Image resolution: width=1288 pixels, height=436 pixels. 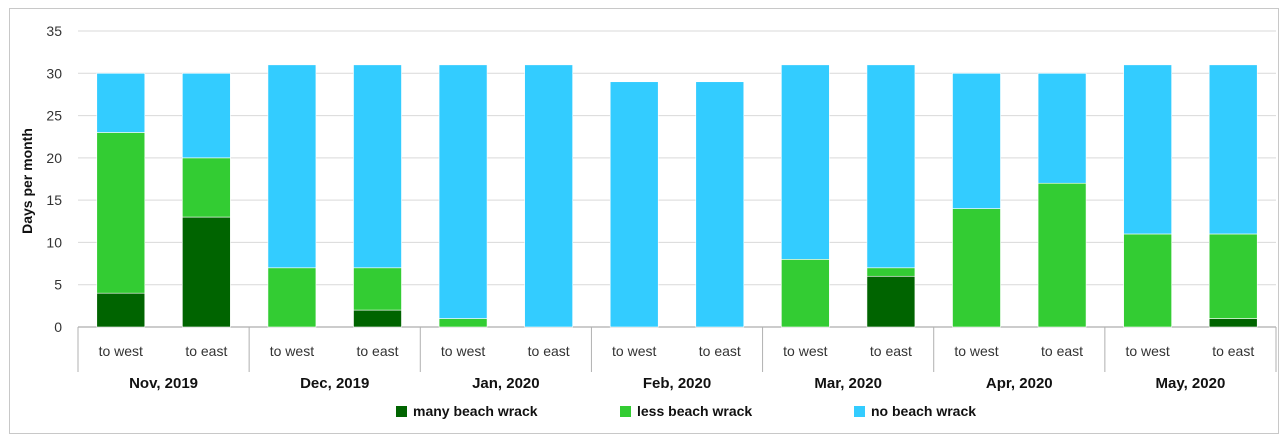 I want to click on y-tick-label: 35, so click(x=54, y=31).